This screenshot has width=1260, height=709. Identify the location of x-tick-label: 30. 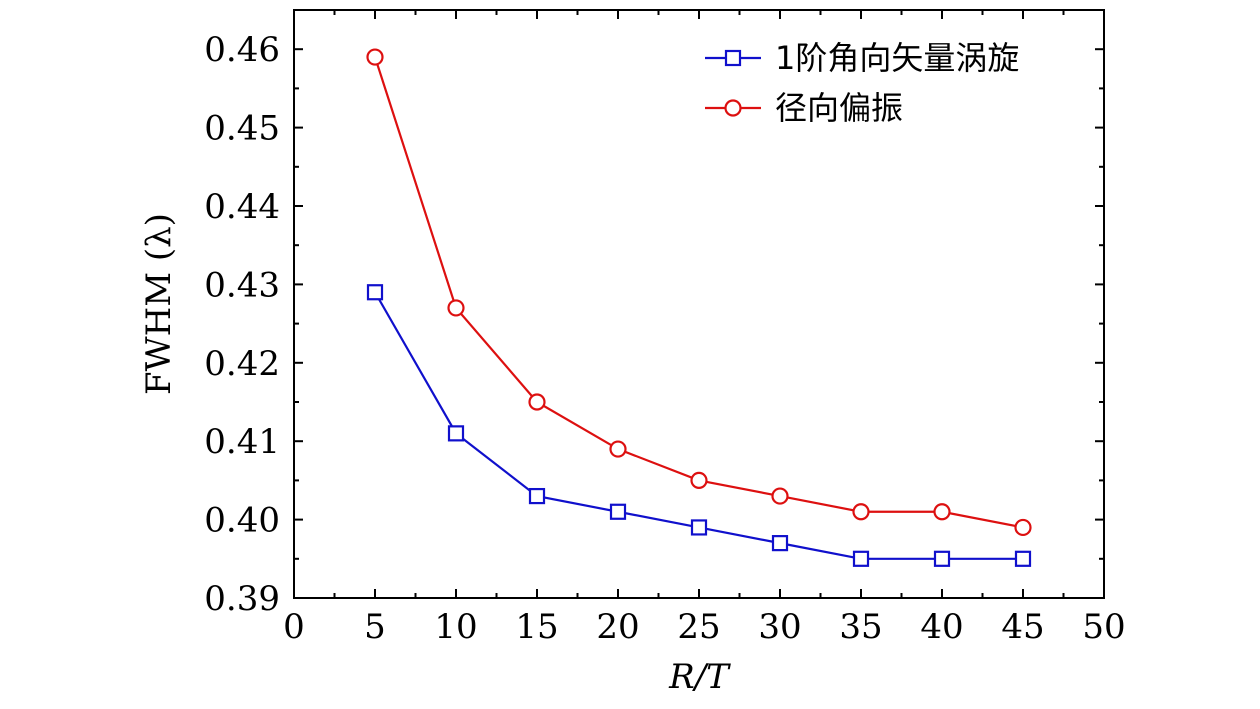
(779, 627).